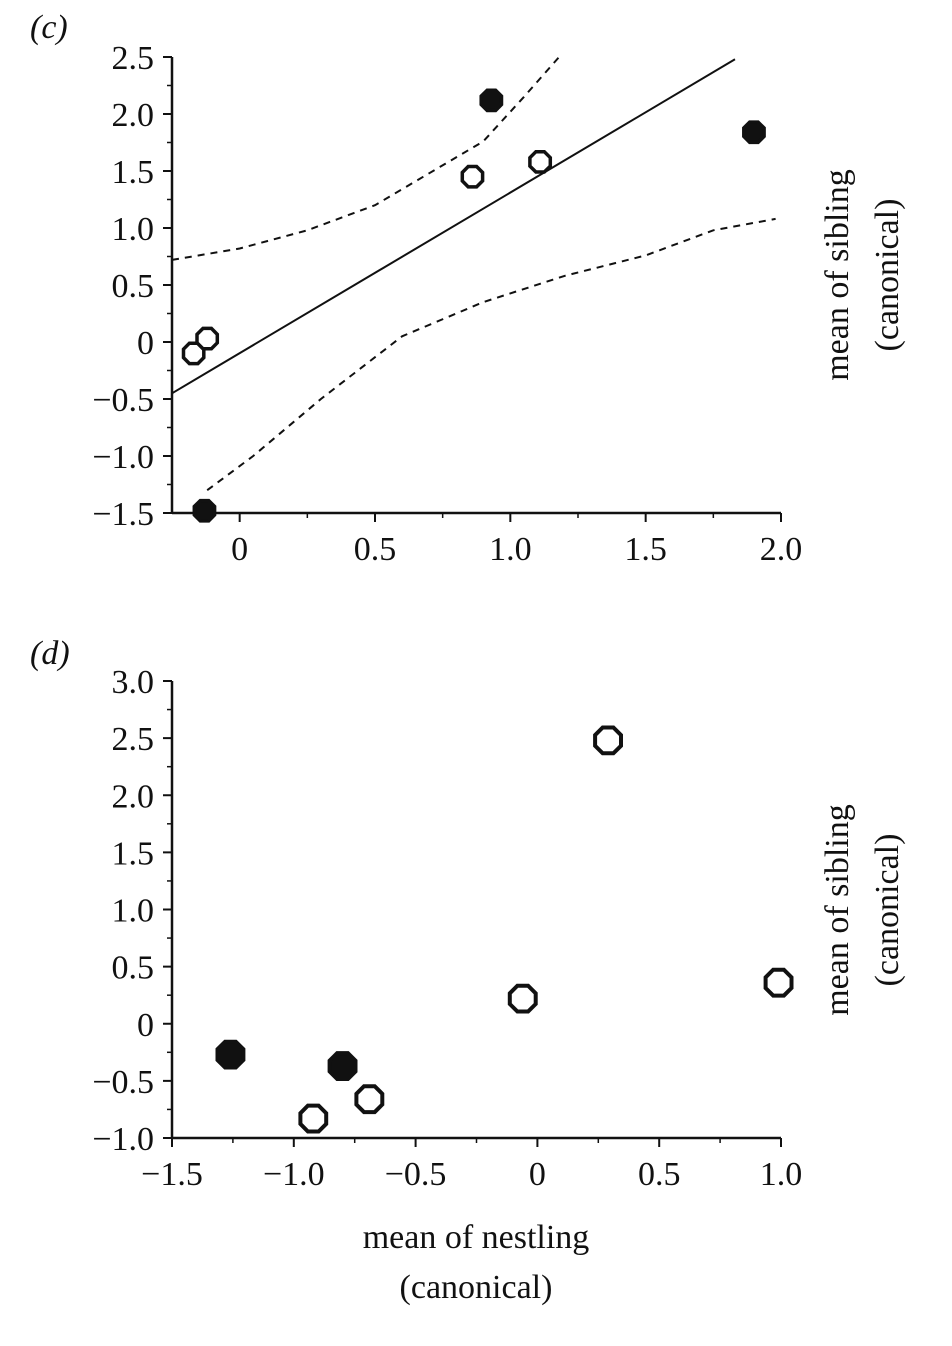 The height and width of the screenshot is (1346, 952). Describe the element at coordinates (123, 514) in the screenshot. I see `y-tick-label: −1.5` at that location.